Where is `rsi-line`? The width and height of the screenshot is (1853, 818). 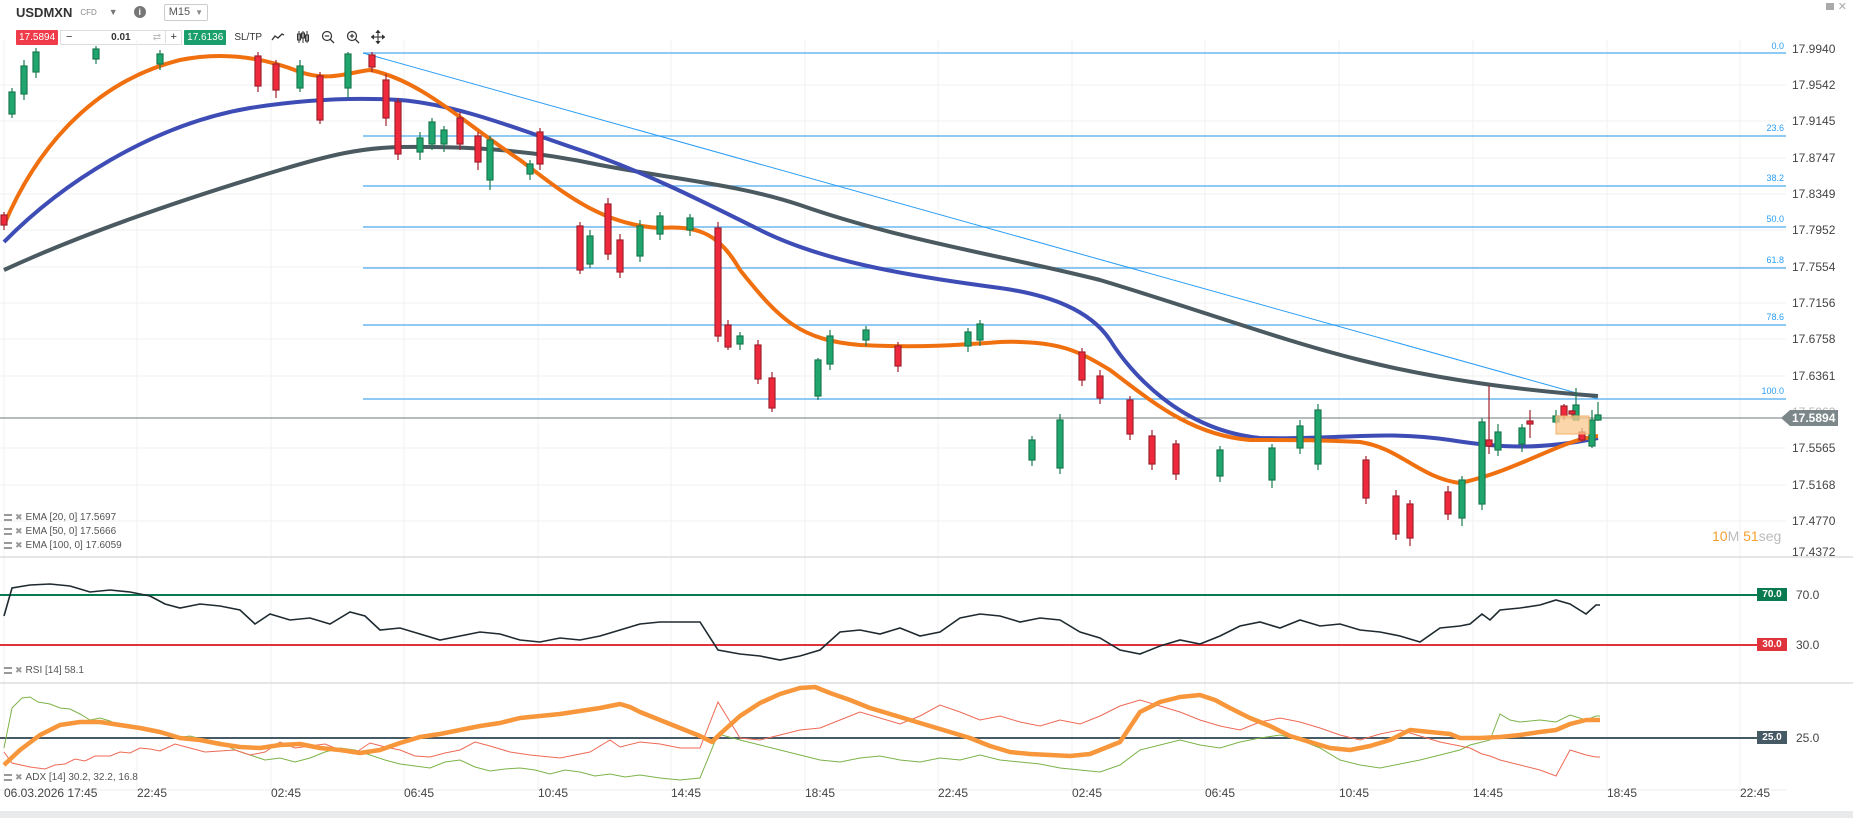 rsi-line is located at coordinates (801, 622).